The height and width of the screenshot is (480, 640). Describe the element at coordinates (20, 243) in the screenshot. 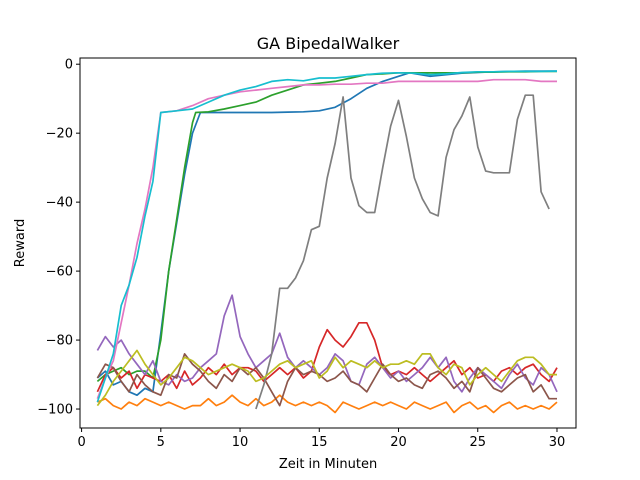

I see `y-axis-label: Reward` at that location.